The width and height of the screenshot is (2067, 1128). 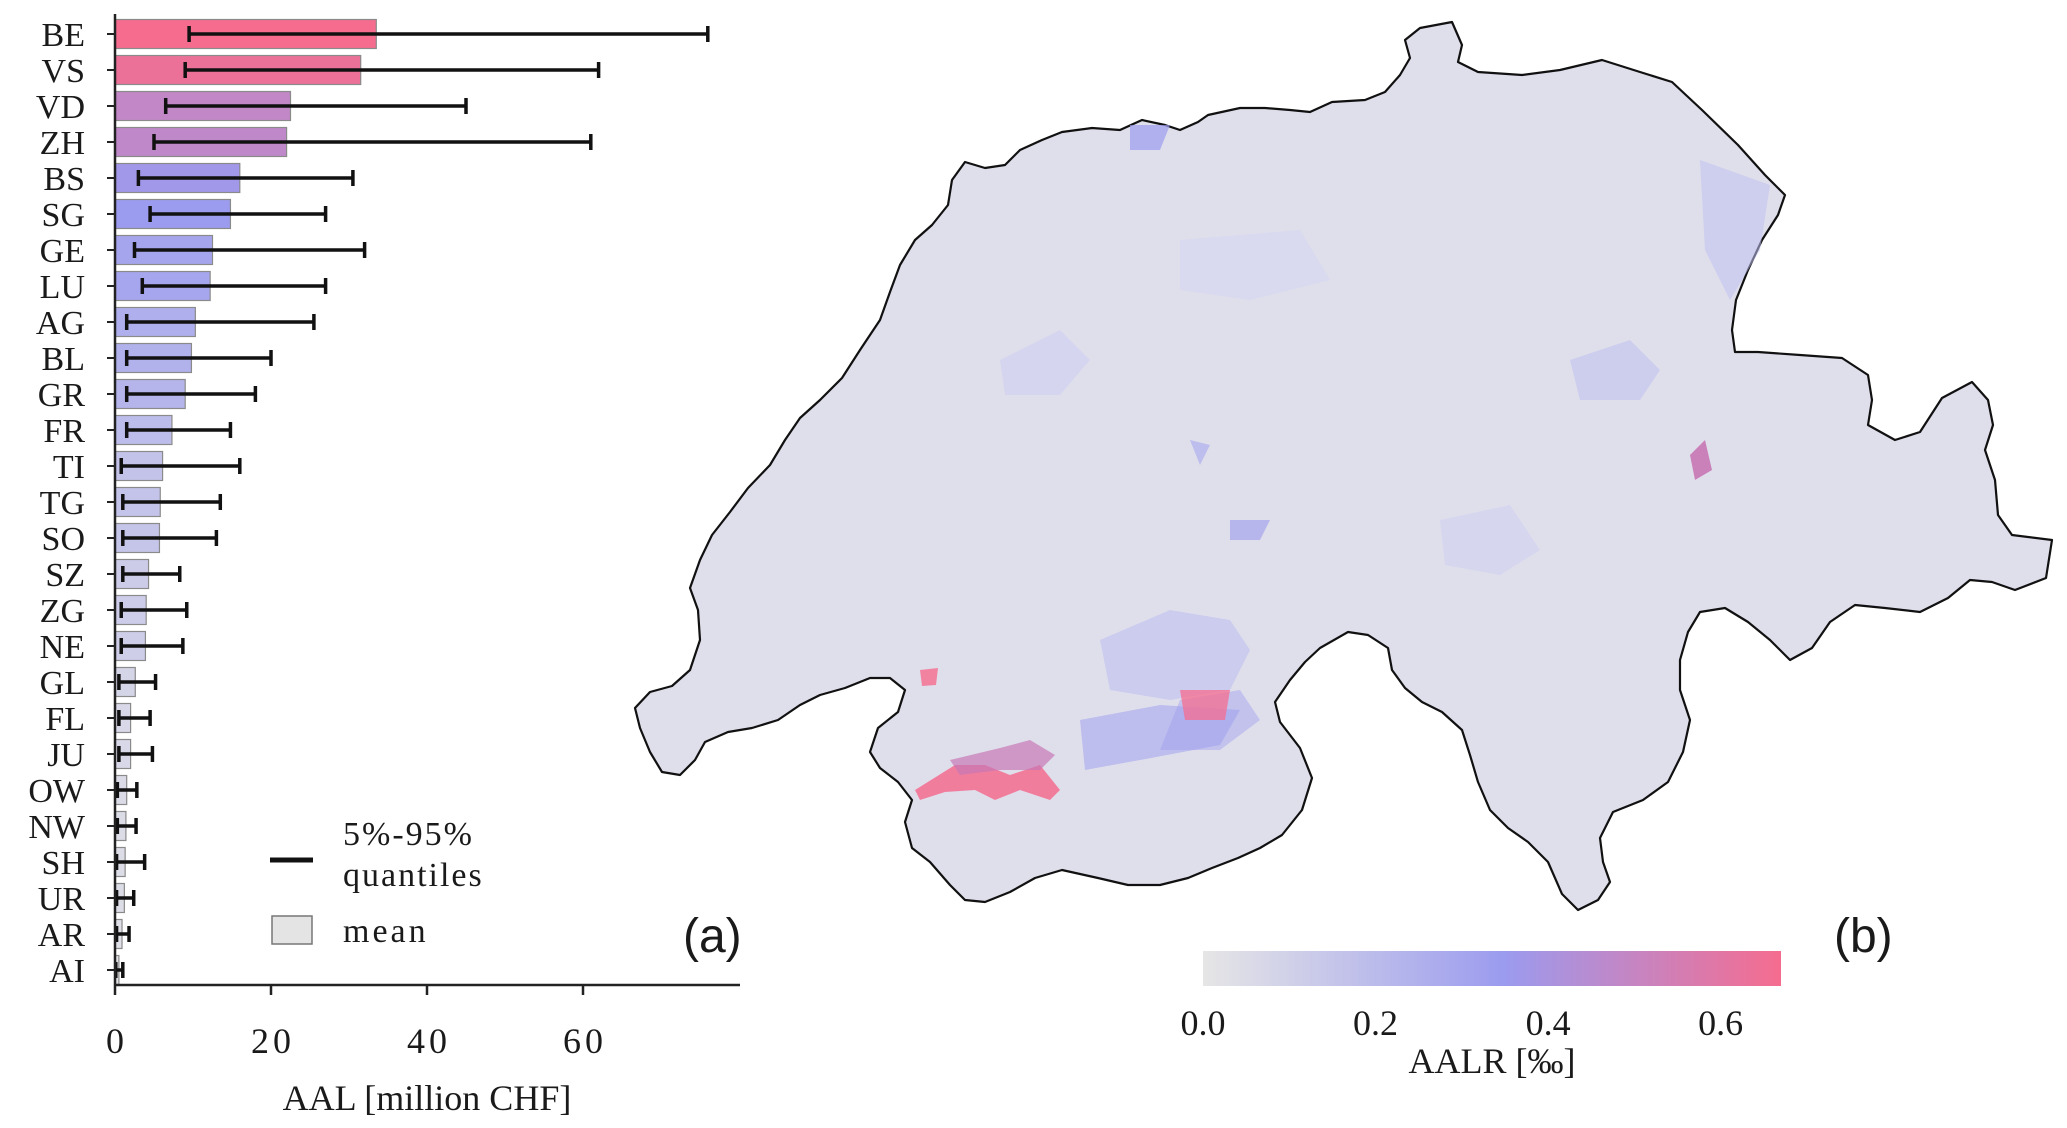 I want to click on y-tick-label-ow: OW, so click(x=57, y=791).